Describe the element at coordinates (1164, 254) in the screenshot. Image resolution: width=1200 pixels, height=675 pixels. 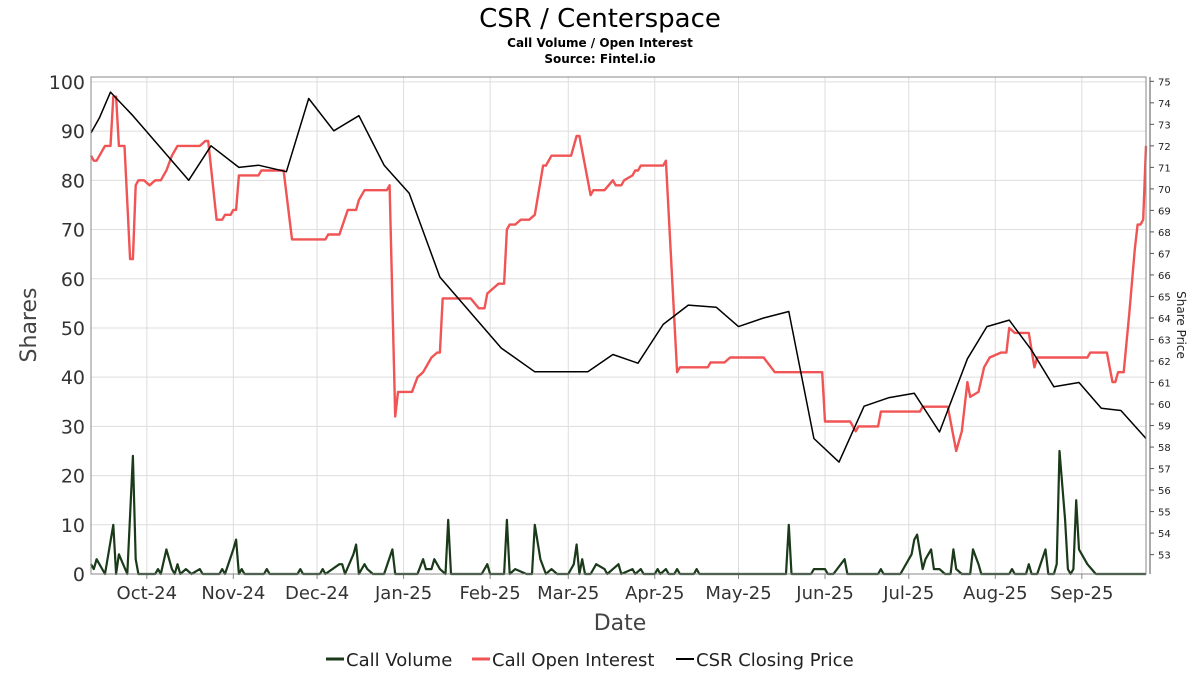
I see `y-right-tick-label: 67` at that location.